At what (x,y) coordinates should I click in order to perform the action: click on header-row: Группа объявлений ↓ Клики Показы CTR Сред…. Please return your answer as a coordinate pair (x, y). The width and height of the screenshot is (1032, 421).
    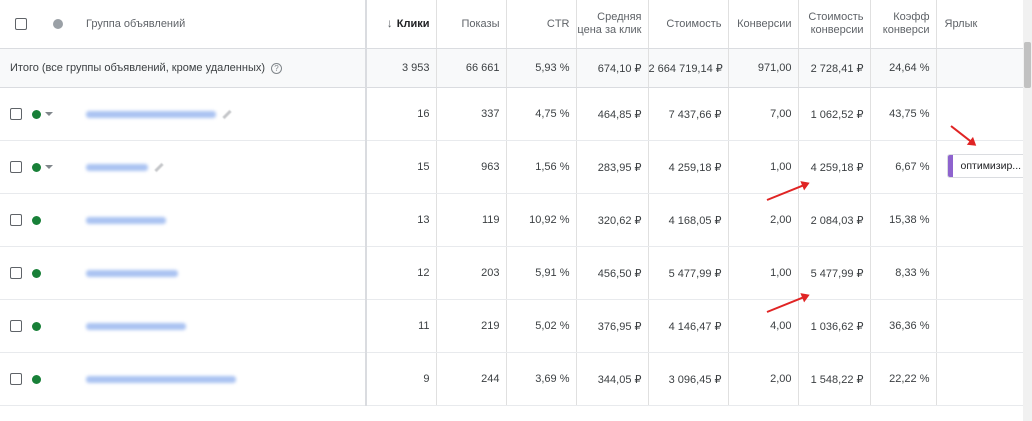
    Looking at the image, I should click on (511, 24).